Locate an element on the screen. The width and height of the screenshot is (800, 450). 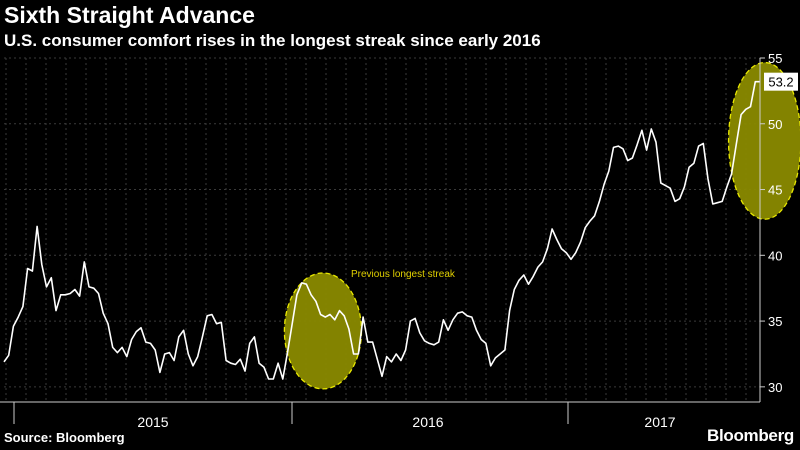
x-tick-label: 2016 is located at coordinates (427, 422).